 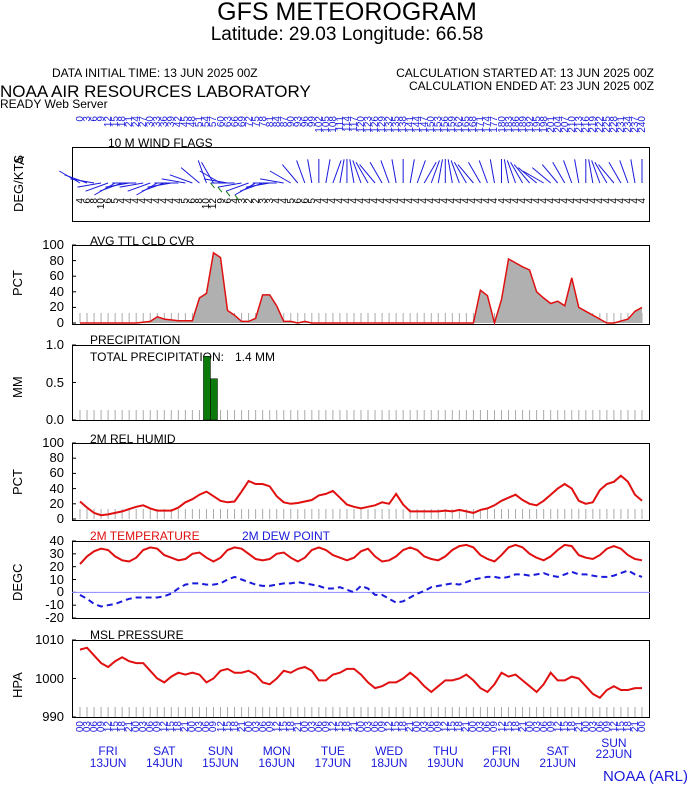 What do you see at coordinates (531, 86) in the screenshot?
I see `calc-end: CALCULATION ENDED AT: 23 JUN 2025 00Z` at bounding box center [531, 86].